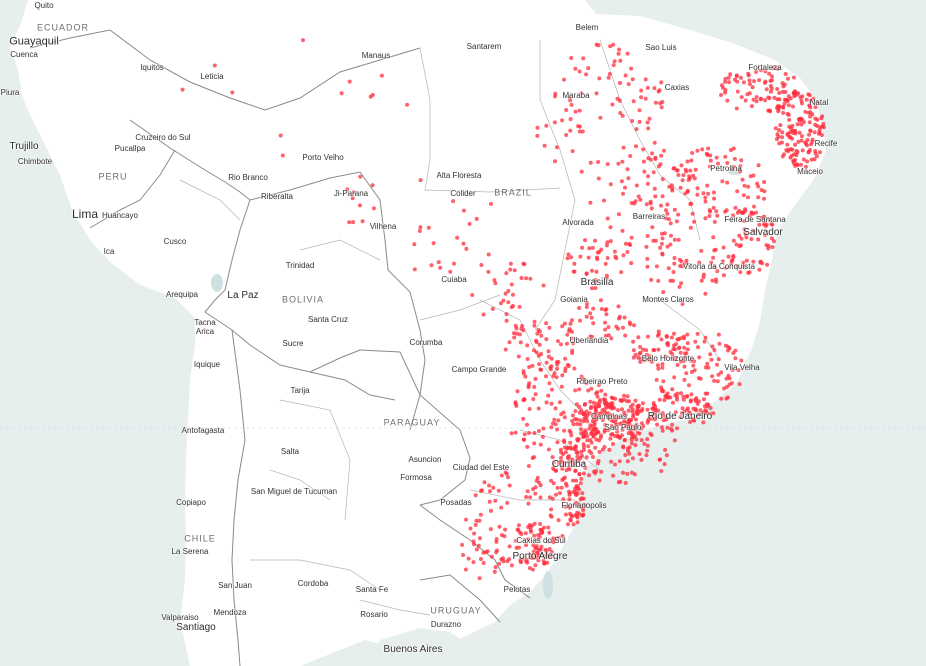  What do you see at coordinates (413, 649) in the screenshot?
I see `city-label: Buenos Aires` at bounding box center [413, 649].